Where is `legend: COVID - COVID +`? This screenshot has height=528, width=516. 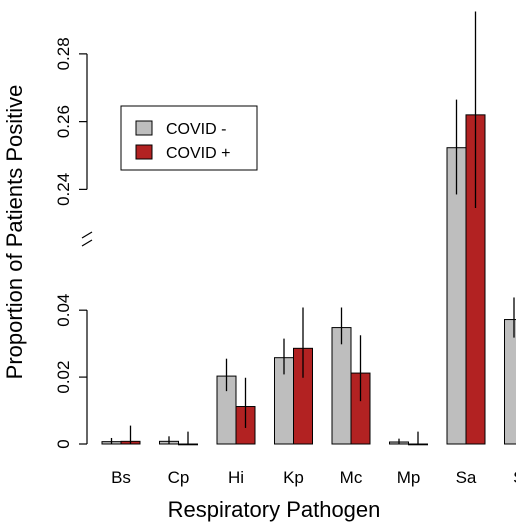 legend: COVID - COVID + is located at coordinates (189, 138).